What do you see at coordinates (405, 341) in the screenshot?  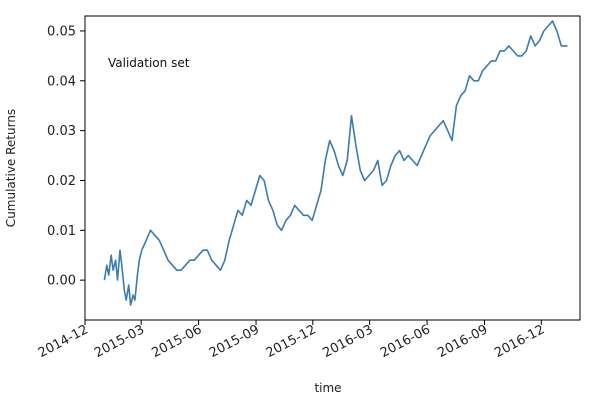 I see `x-tick-label: 2016-06` at bounding box center [405, 341].